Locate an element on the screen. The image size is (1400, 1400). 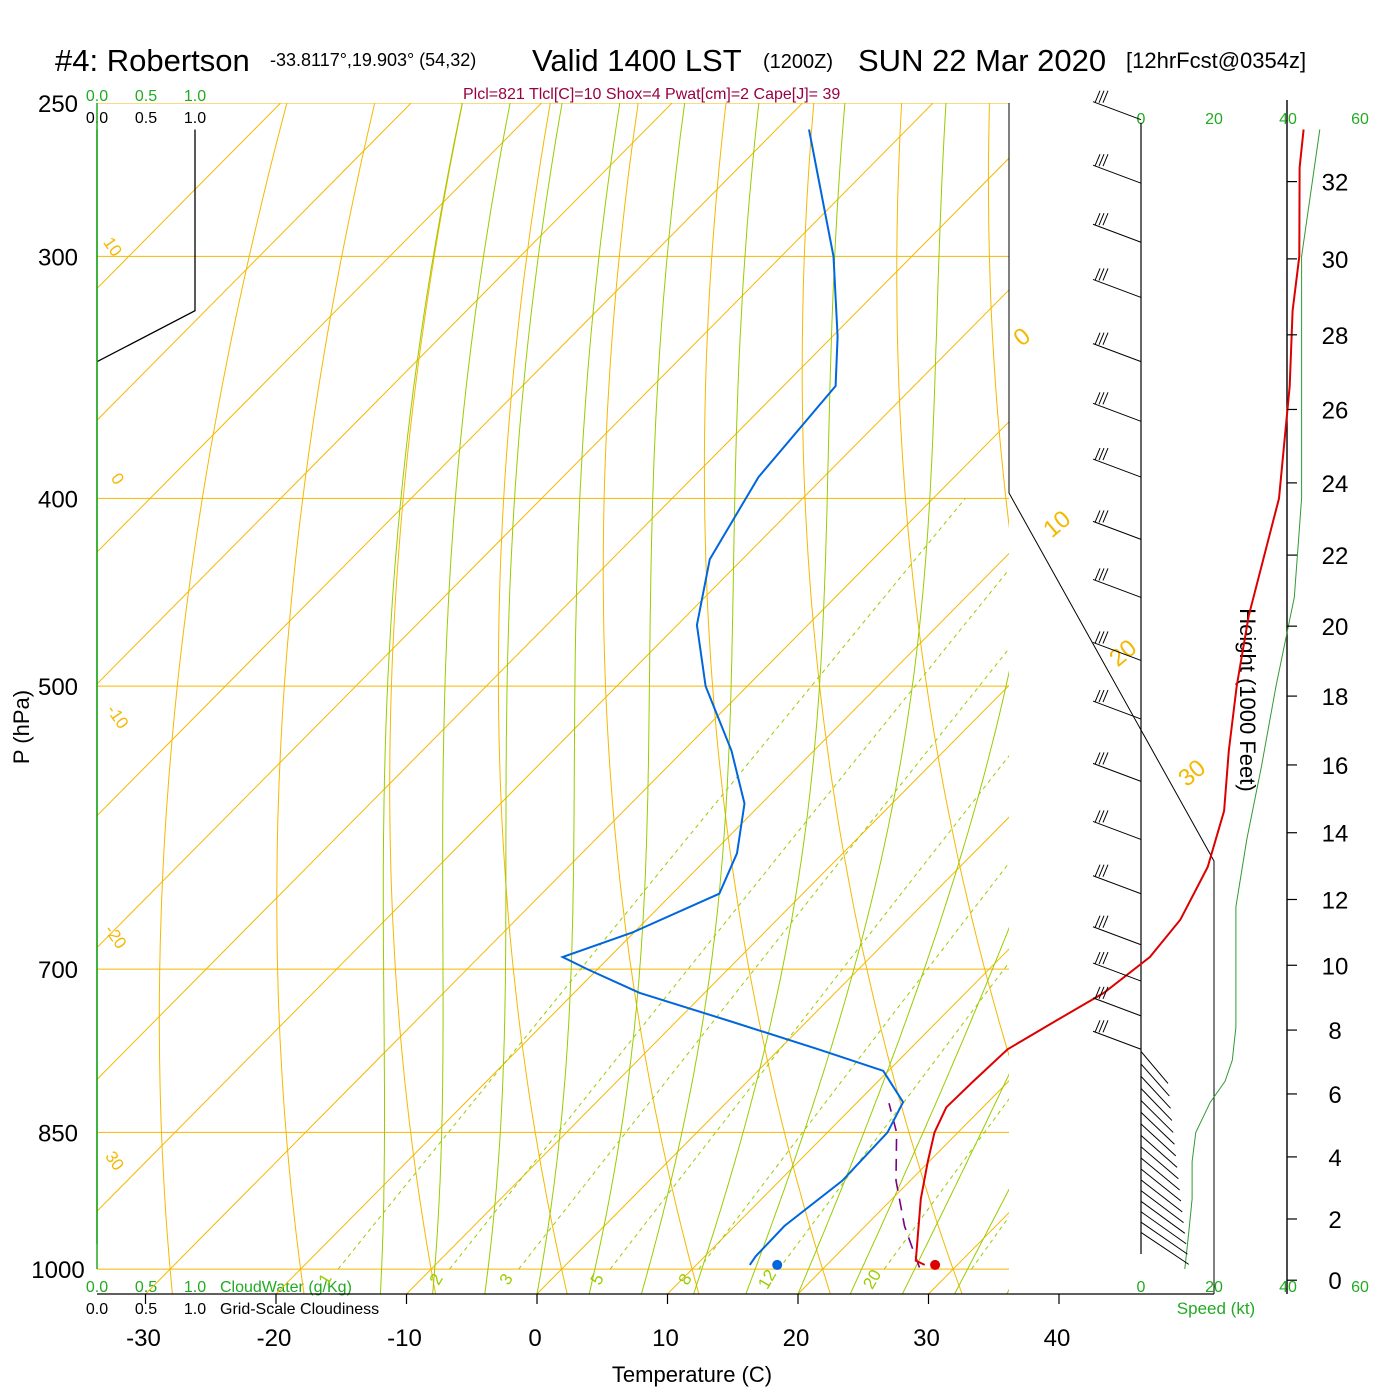
zulu-time: (1200Z) is located at coordinates (798, 62).